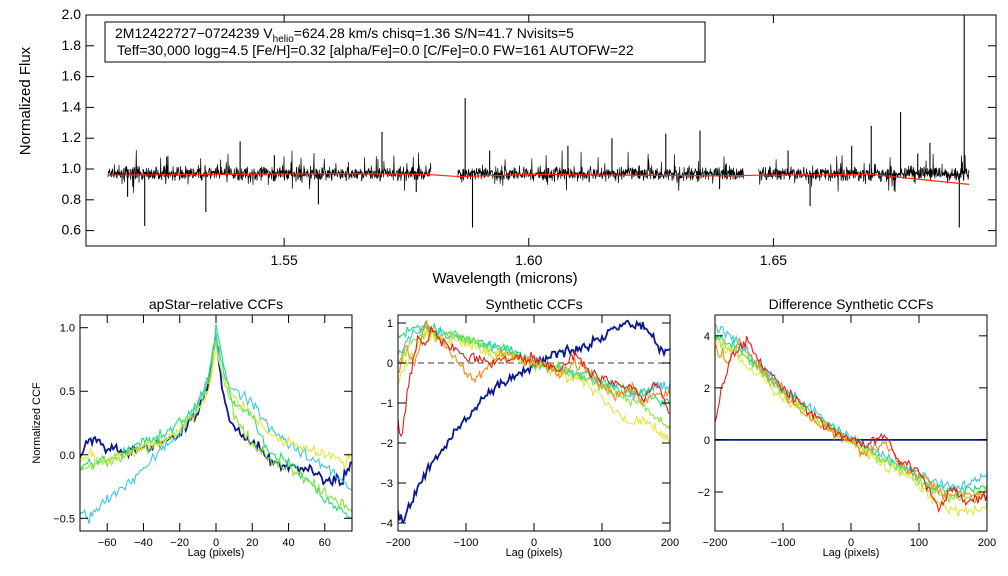 This screenshot has width=1008, height=576. What do you see at coordinates (143, 543) in the screenshot?
I see `x-tick-label: −40` at bounding box center [143, 543].